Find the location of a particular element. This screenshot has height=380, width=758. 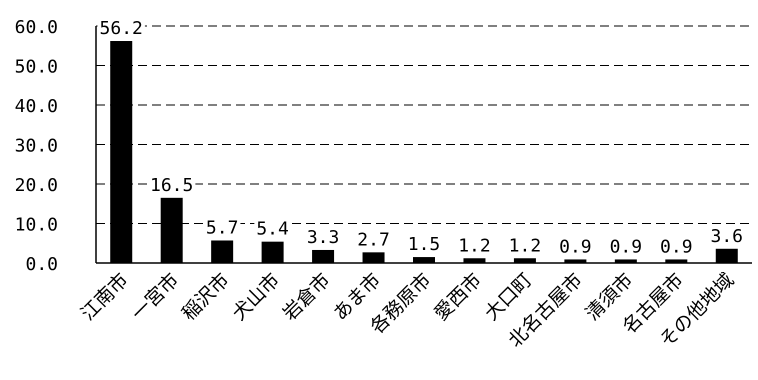

x-tick-label: 一宮市 is located at coordinates (155, 297).